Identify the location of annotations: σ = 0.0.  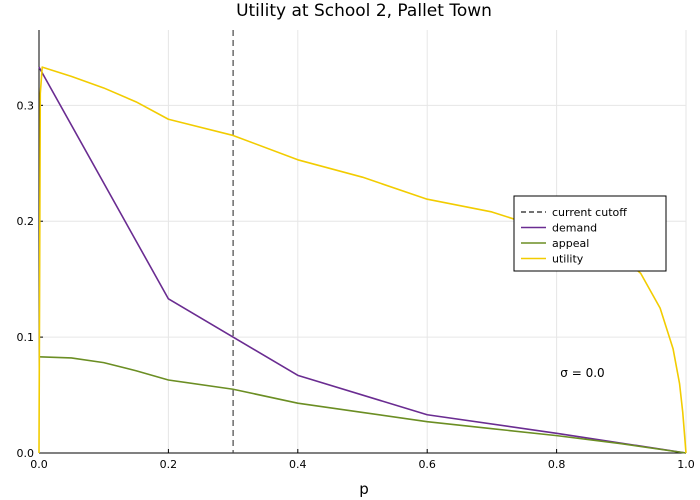
(582, 373).